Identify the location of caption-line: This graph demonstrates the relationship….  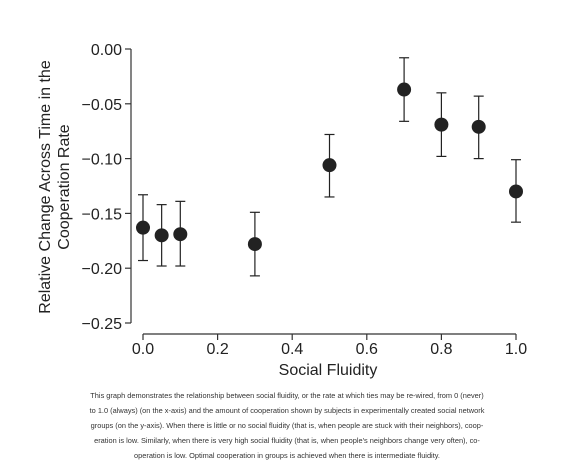
(287, 395).